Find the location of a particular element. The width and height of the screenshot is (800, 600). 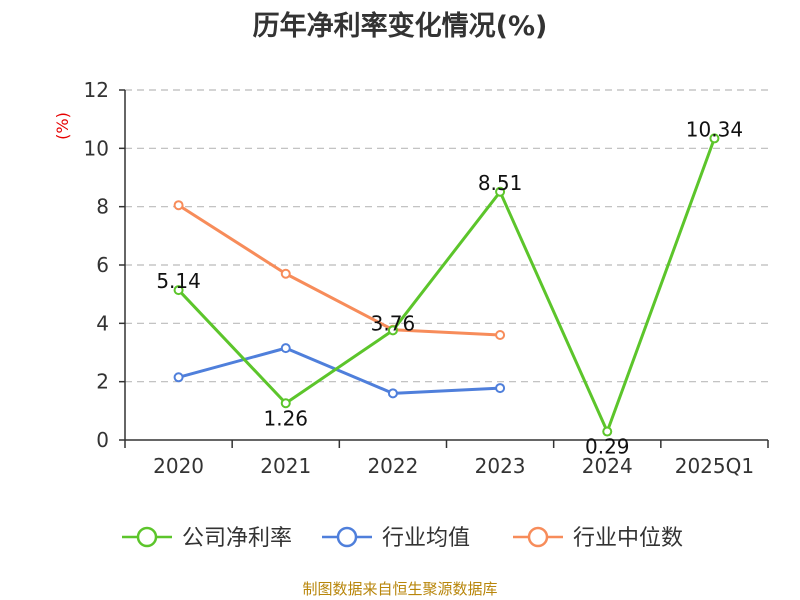

x-tick-label: 2025Q1 is located at coordinates (714, 466).